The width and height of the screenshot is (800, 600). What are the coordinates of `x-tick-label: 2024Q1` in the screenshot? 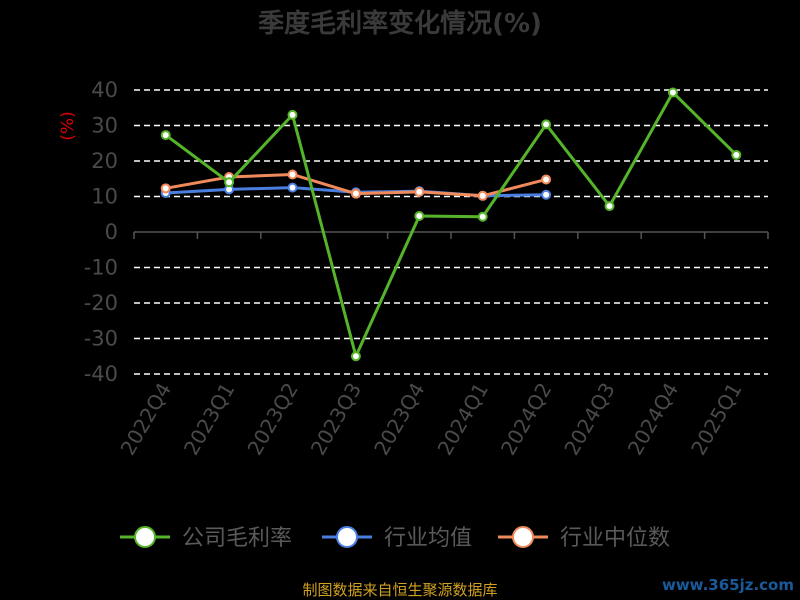 It's located at (463, 419).